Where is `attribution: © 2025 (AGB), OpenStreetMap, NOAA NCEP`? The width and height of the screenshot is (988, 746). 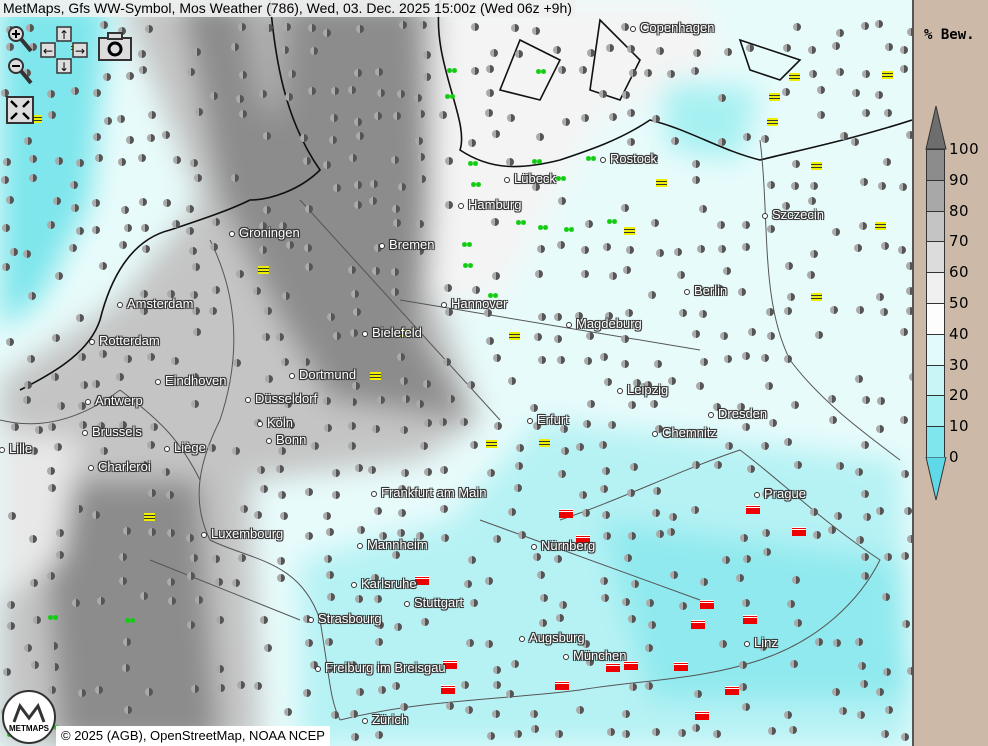
attribution: © 2025 (AGB), OpenStreetMap, NOAA NCEP is located at coordinates (193, 736).